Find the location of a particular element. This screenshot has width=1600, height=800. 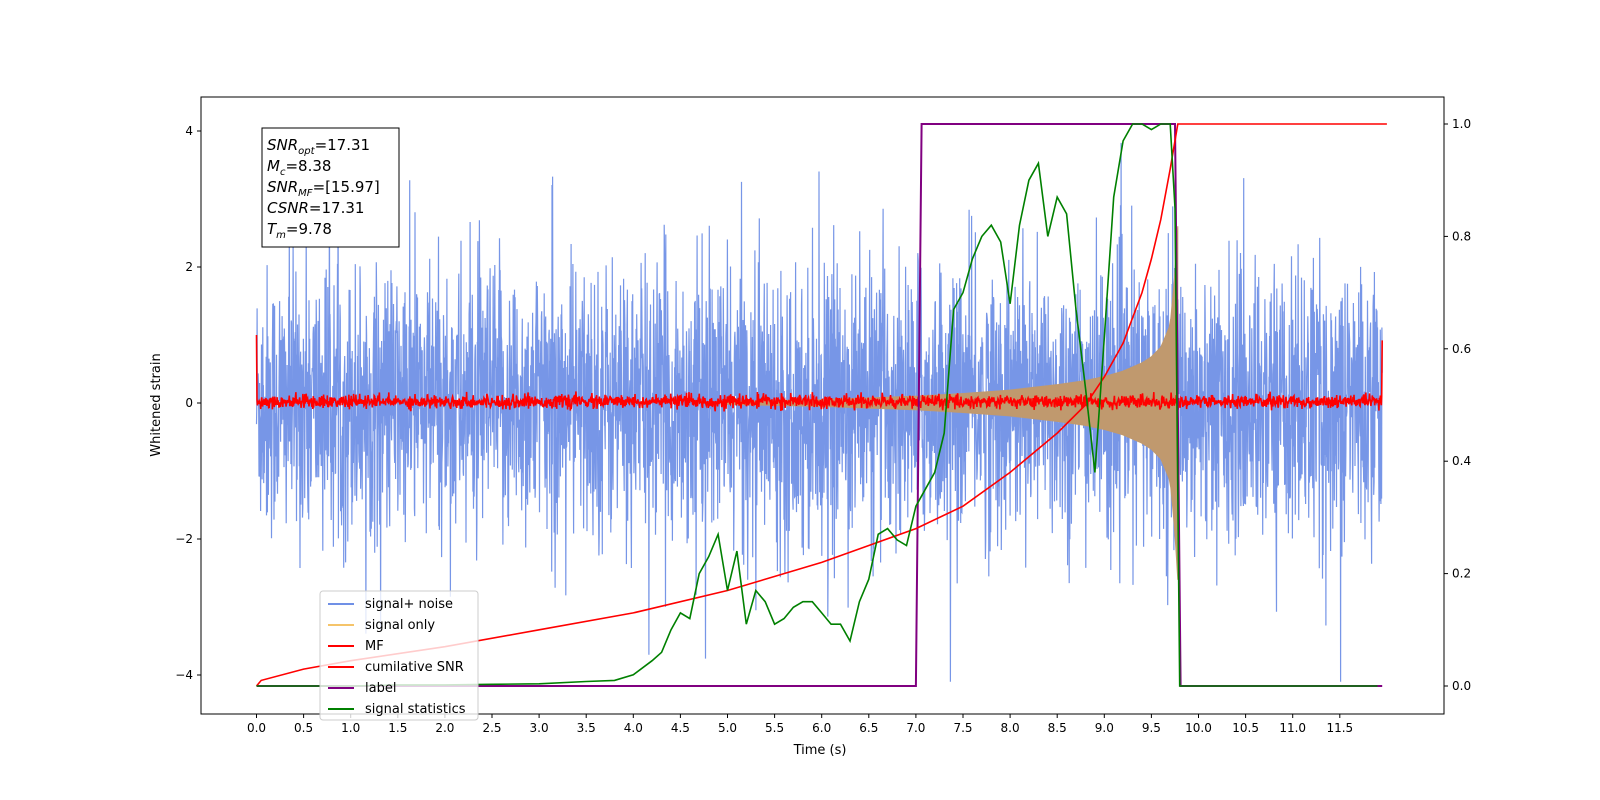

x-tick-label: 10.5 is located at coordinates (1245, 728).